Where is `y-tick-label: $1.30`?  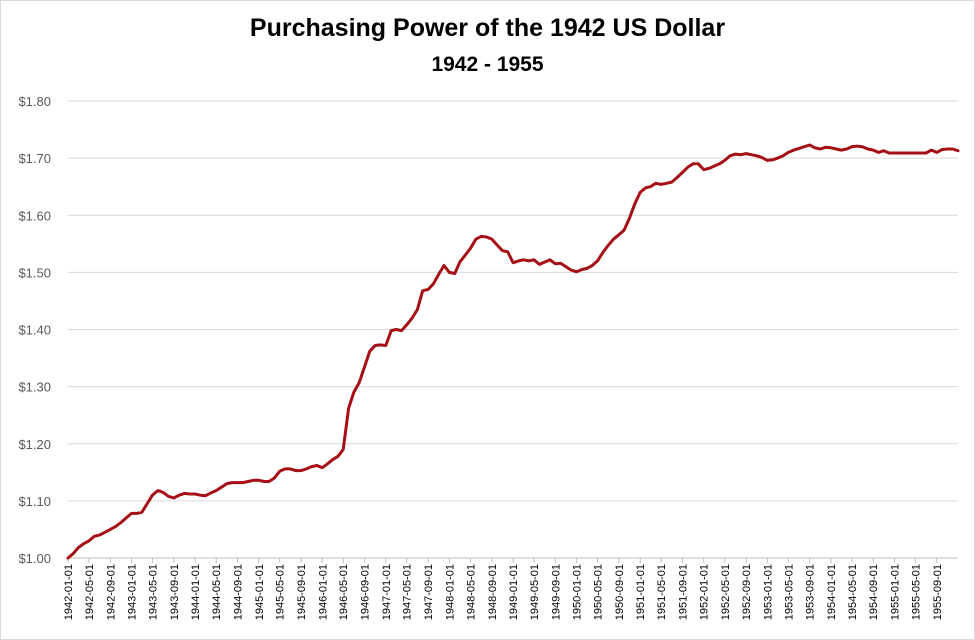
y-tick-label: $1.30 is located at coordinates (34, 387).